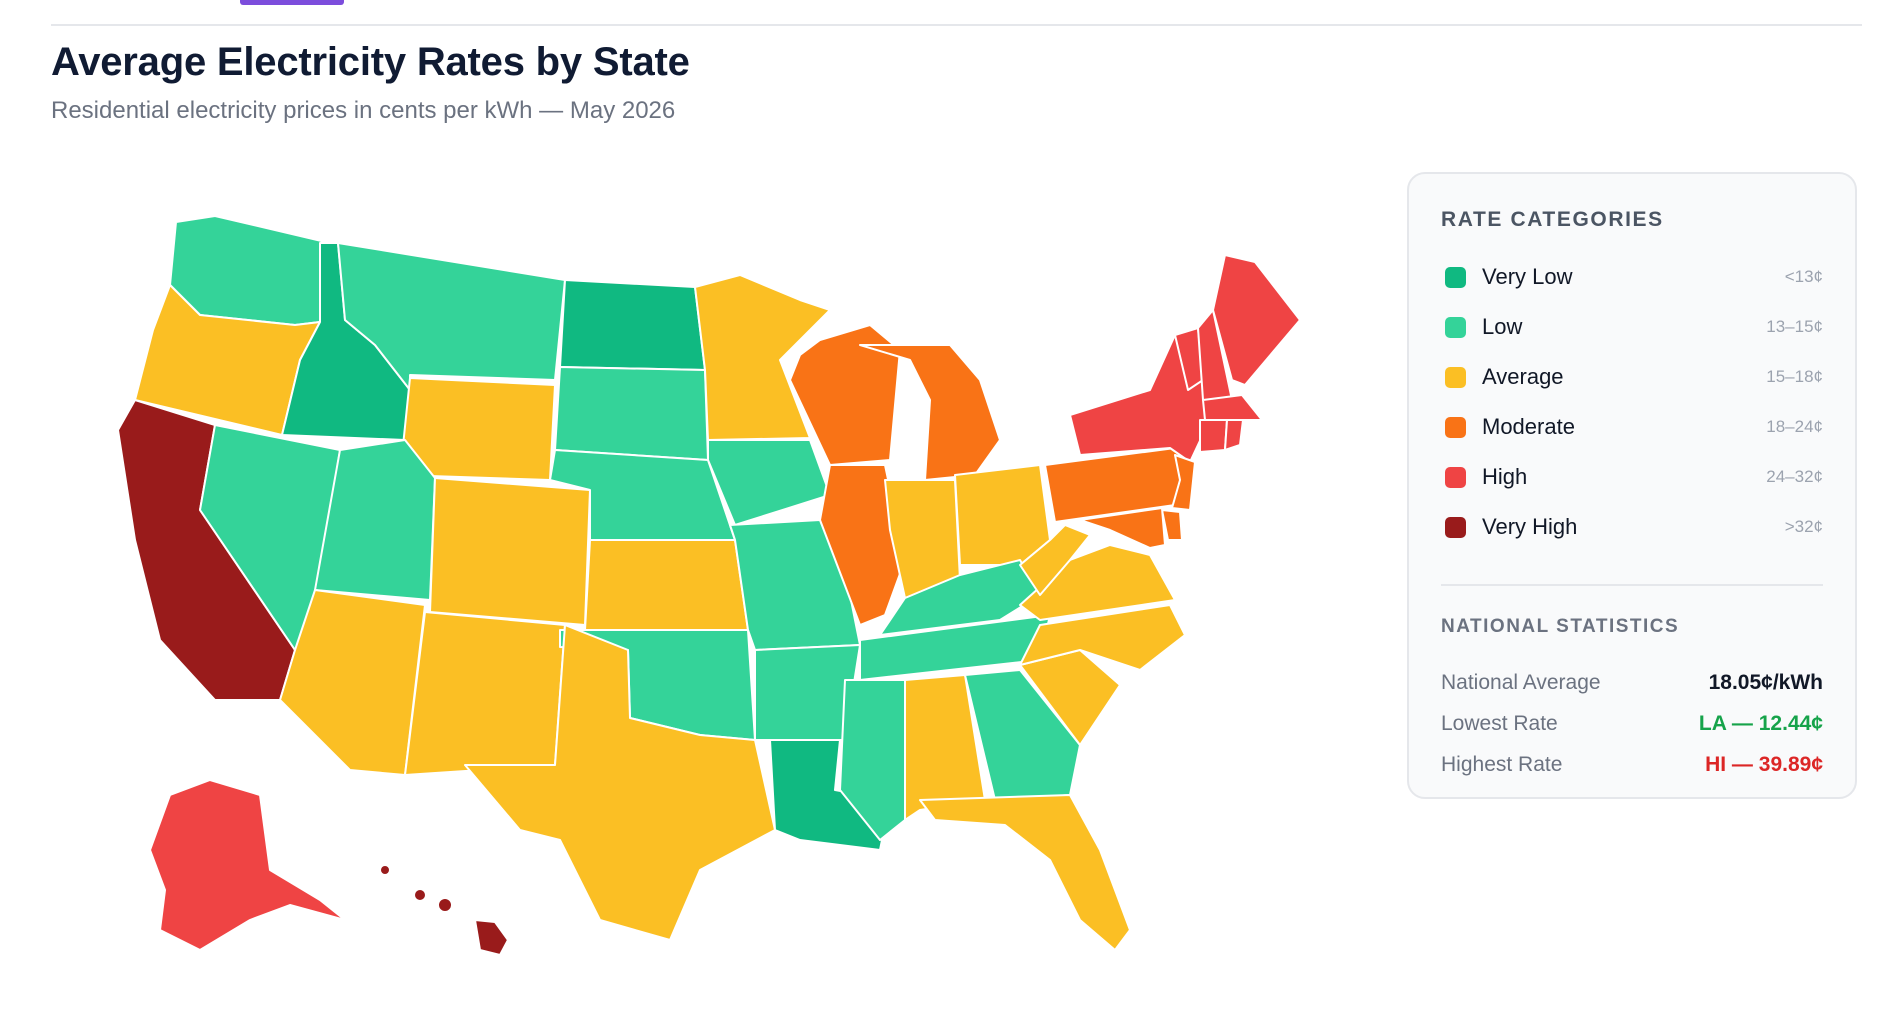 The image size is (1900, 1034). Describe the element at coordinates (1803, 276) in the screenshot. I see `legend-range: <13¢` at that location.